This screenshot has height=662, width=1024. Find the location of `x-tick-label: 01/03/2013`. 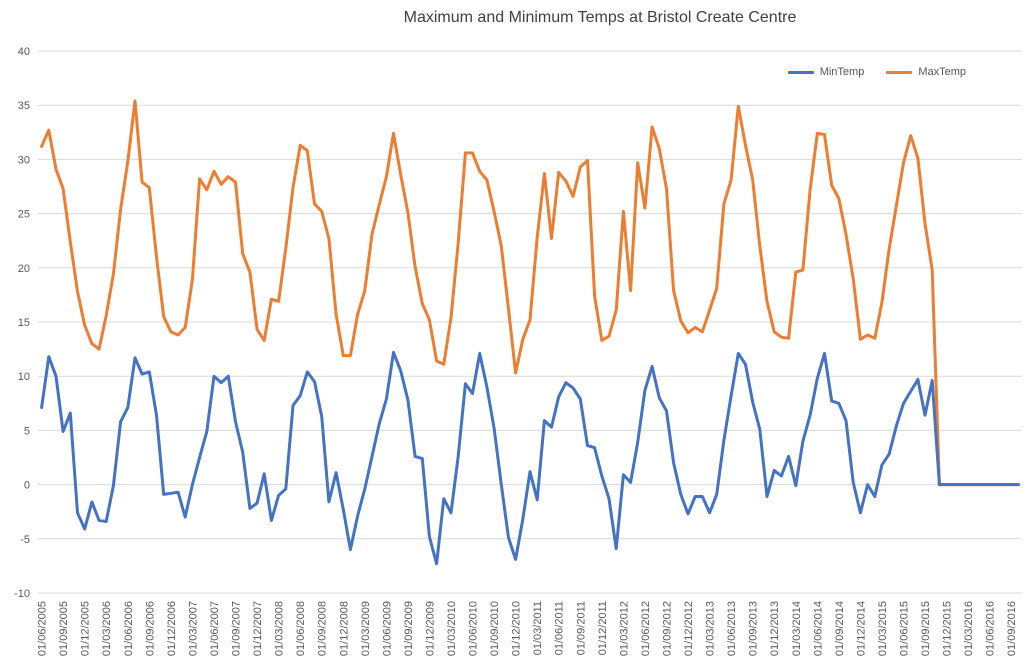

x-tick-label: 01/03/2013 is located at coordinates (711, 628).